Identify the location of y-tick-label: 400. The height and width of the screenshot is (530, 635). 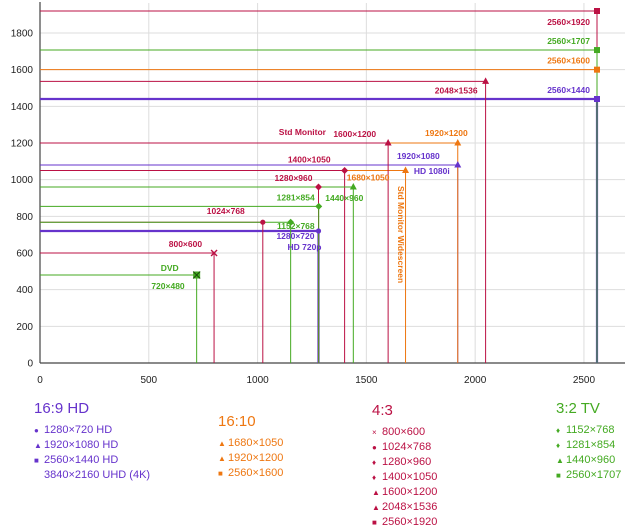
(24, 290).